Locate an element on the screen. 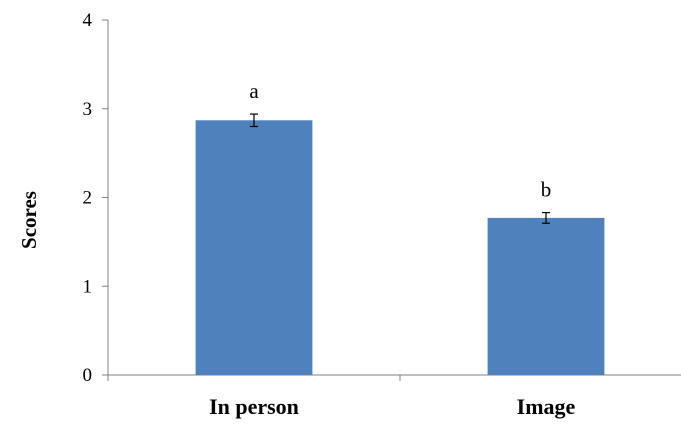 The image size is (681, 424). y-ticks: 0 1 2 3 4 is located at coordinates (95, 198).